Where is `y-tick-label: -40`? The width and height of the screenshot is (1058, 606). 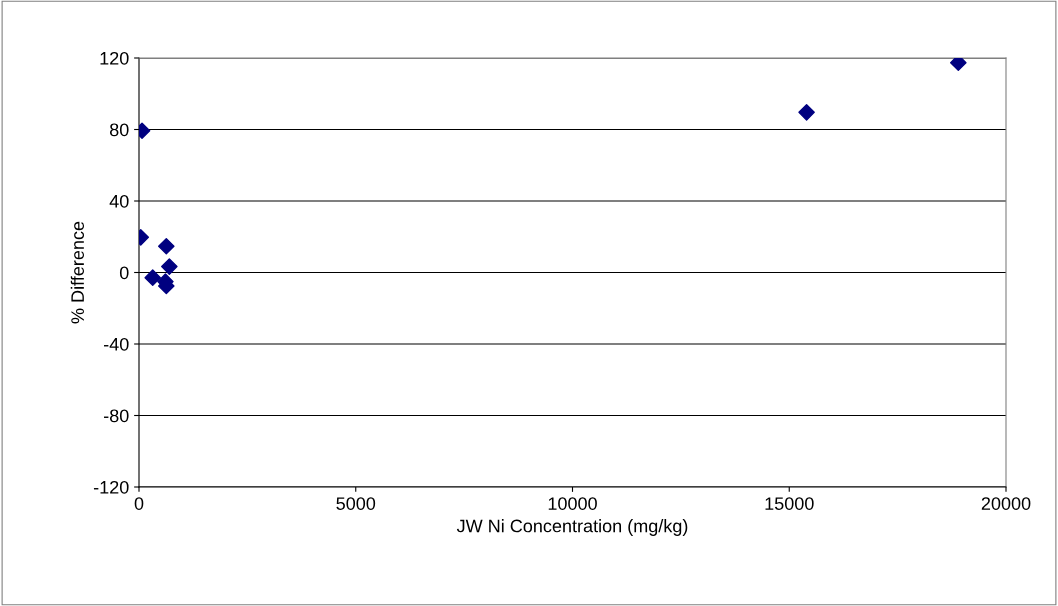 y-tick-label: -40 is located at coordinates (116, 344).